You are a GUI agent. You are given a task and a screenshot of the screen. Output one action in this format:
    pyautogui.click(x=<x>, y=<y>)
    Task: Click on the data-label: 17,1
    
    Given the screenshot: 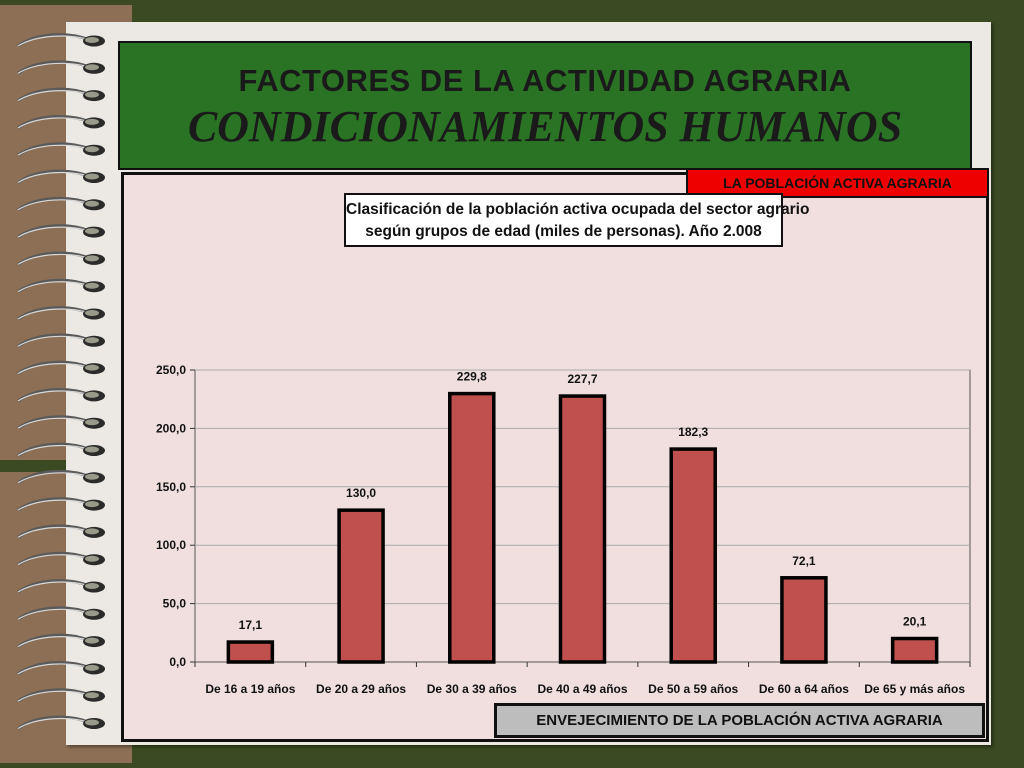 What is the action you would take?
    pyautogui.click(x=251, y=625)
    